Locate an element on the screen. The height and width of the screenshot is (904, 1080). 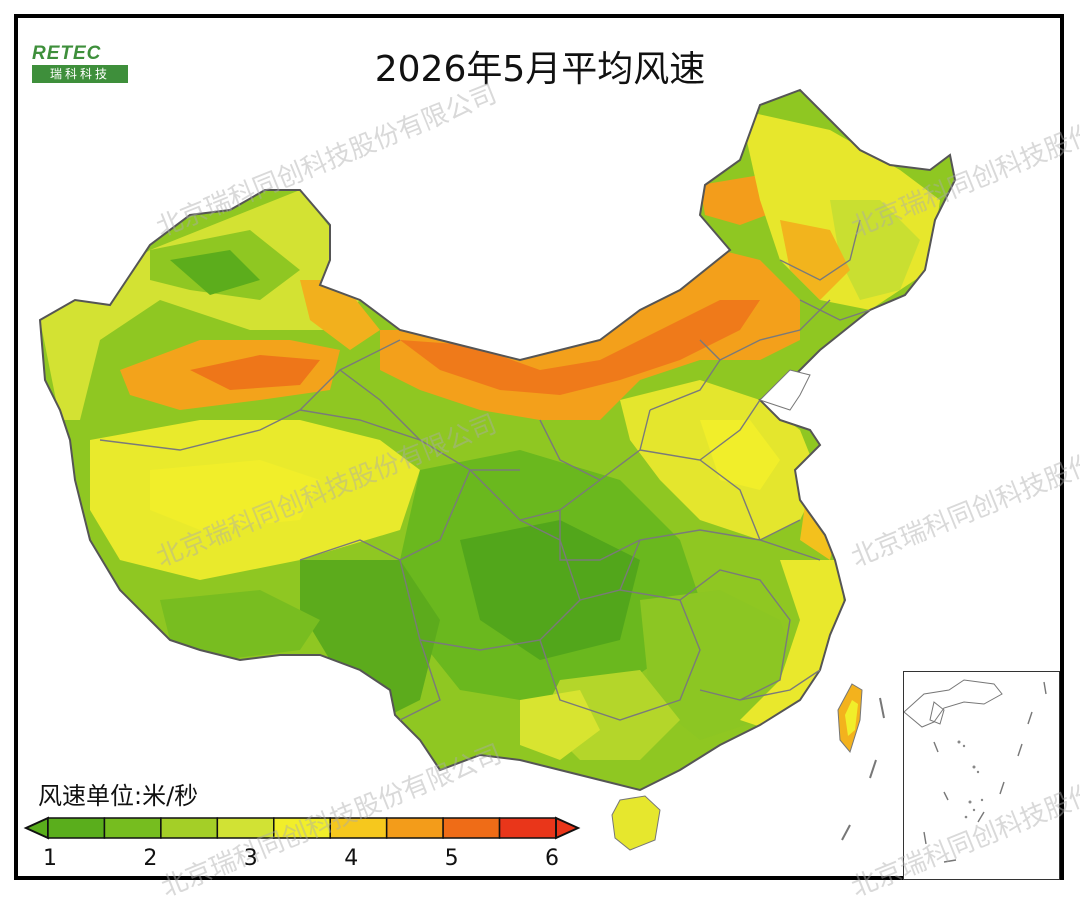
company-logo: RETEC 瑞科科技 is located at coordinates (80, 64).